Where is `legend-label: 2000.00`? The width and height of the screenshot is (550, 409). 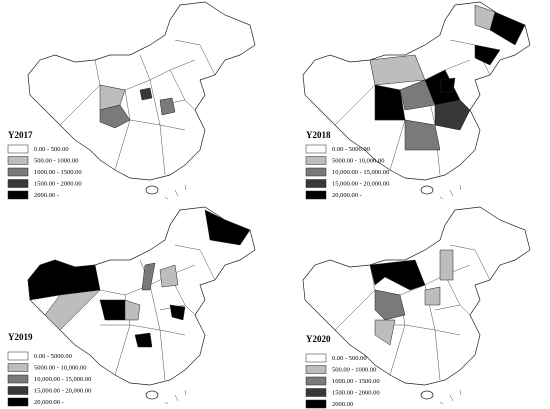 legend-label: 2000.00 is located at coordinates (342, 404).